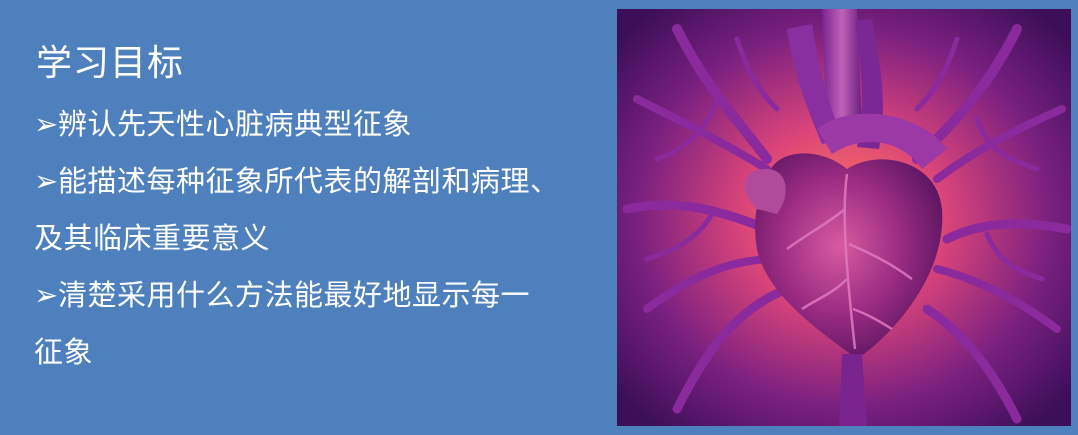  Describe the element at coordinates (853, 390) in the screenshot. I see `descending-vessel` at that location.